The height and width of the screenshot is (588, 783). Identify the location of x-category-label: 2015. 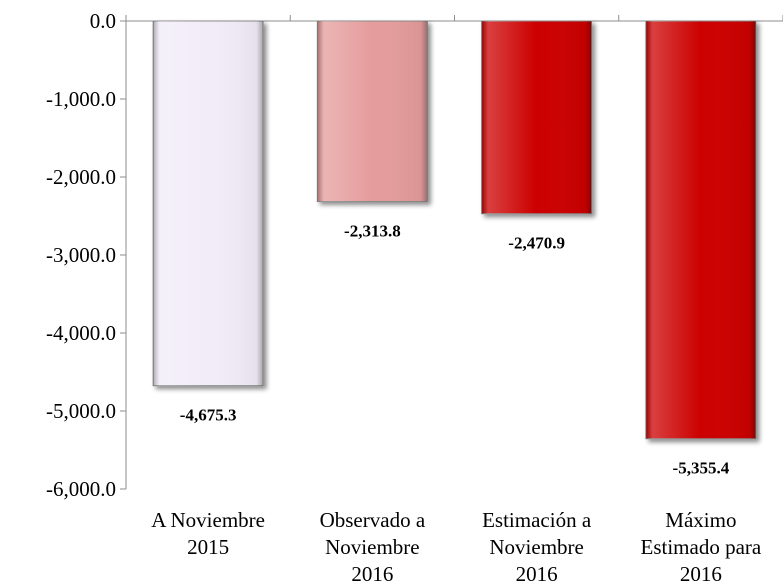
(208, 547).